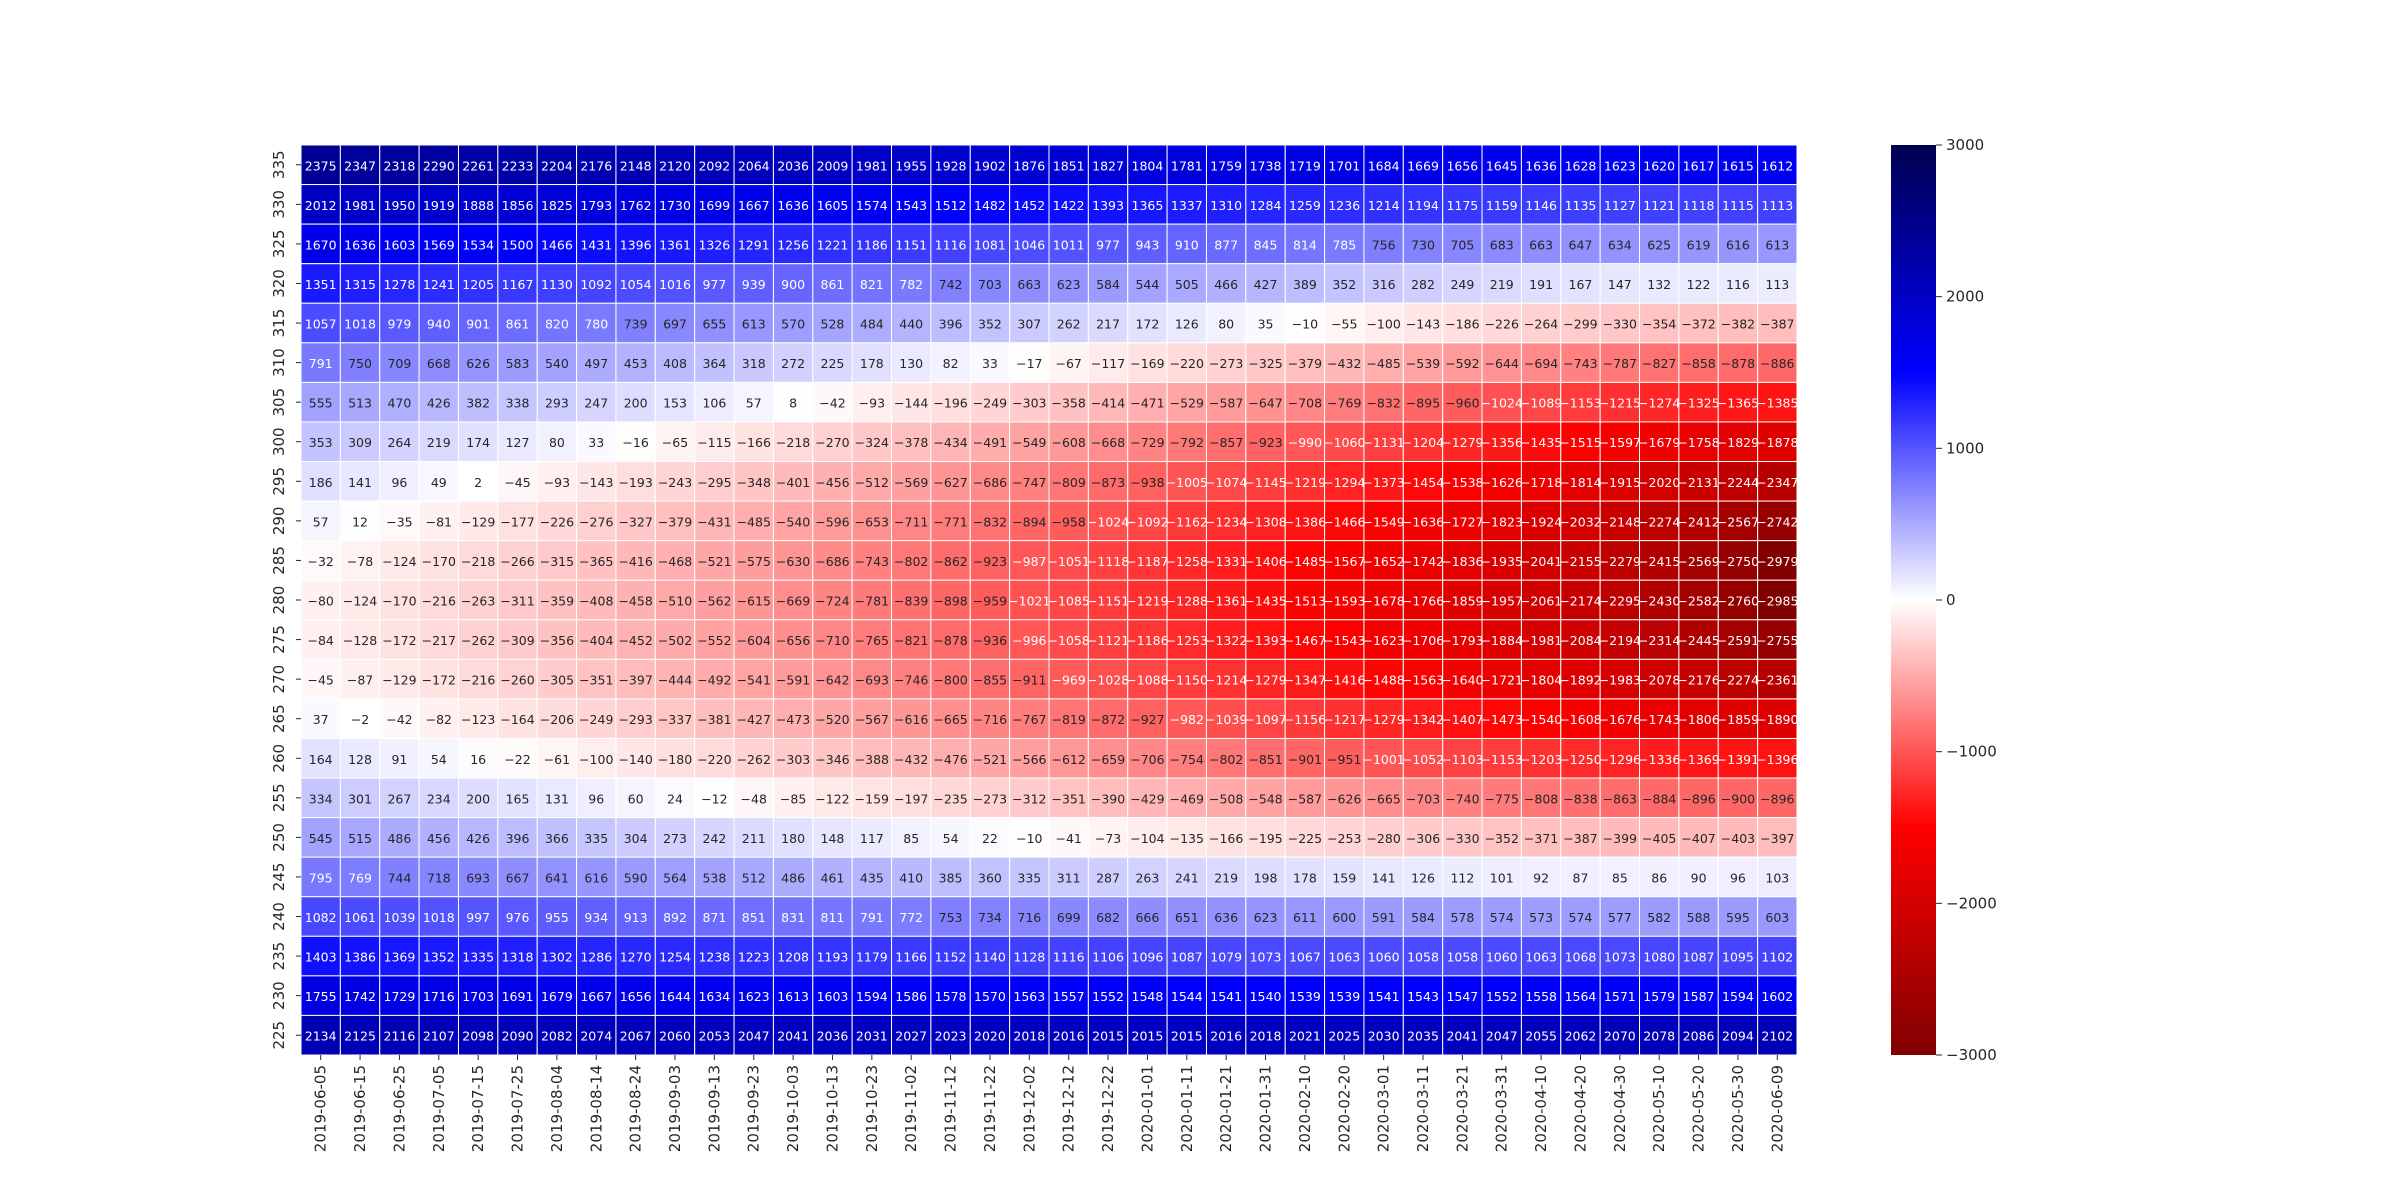 Image resolution: width=2400 pixels, height=1200 pixels. Describe the element at coordinates (1965, 297) in the screenshot. I see `colorbar-tick-label: 2000` at that location.